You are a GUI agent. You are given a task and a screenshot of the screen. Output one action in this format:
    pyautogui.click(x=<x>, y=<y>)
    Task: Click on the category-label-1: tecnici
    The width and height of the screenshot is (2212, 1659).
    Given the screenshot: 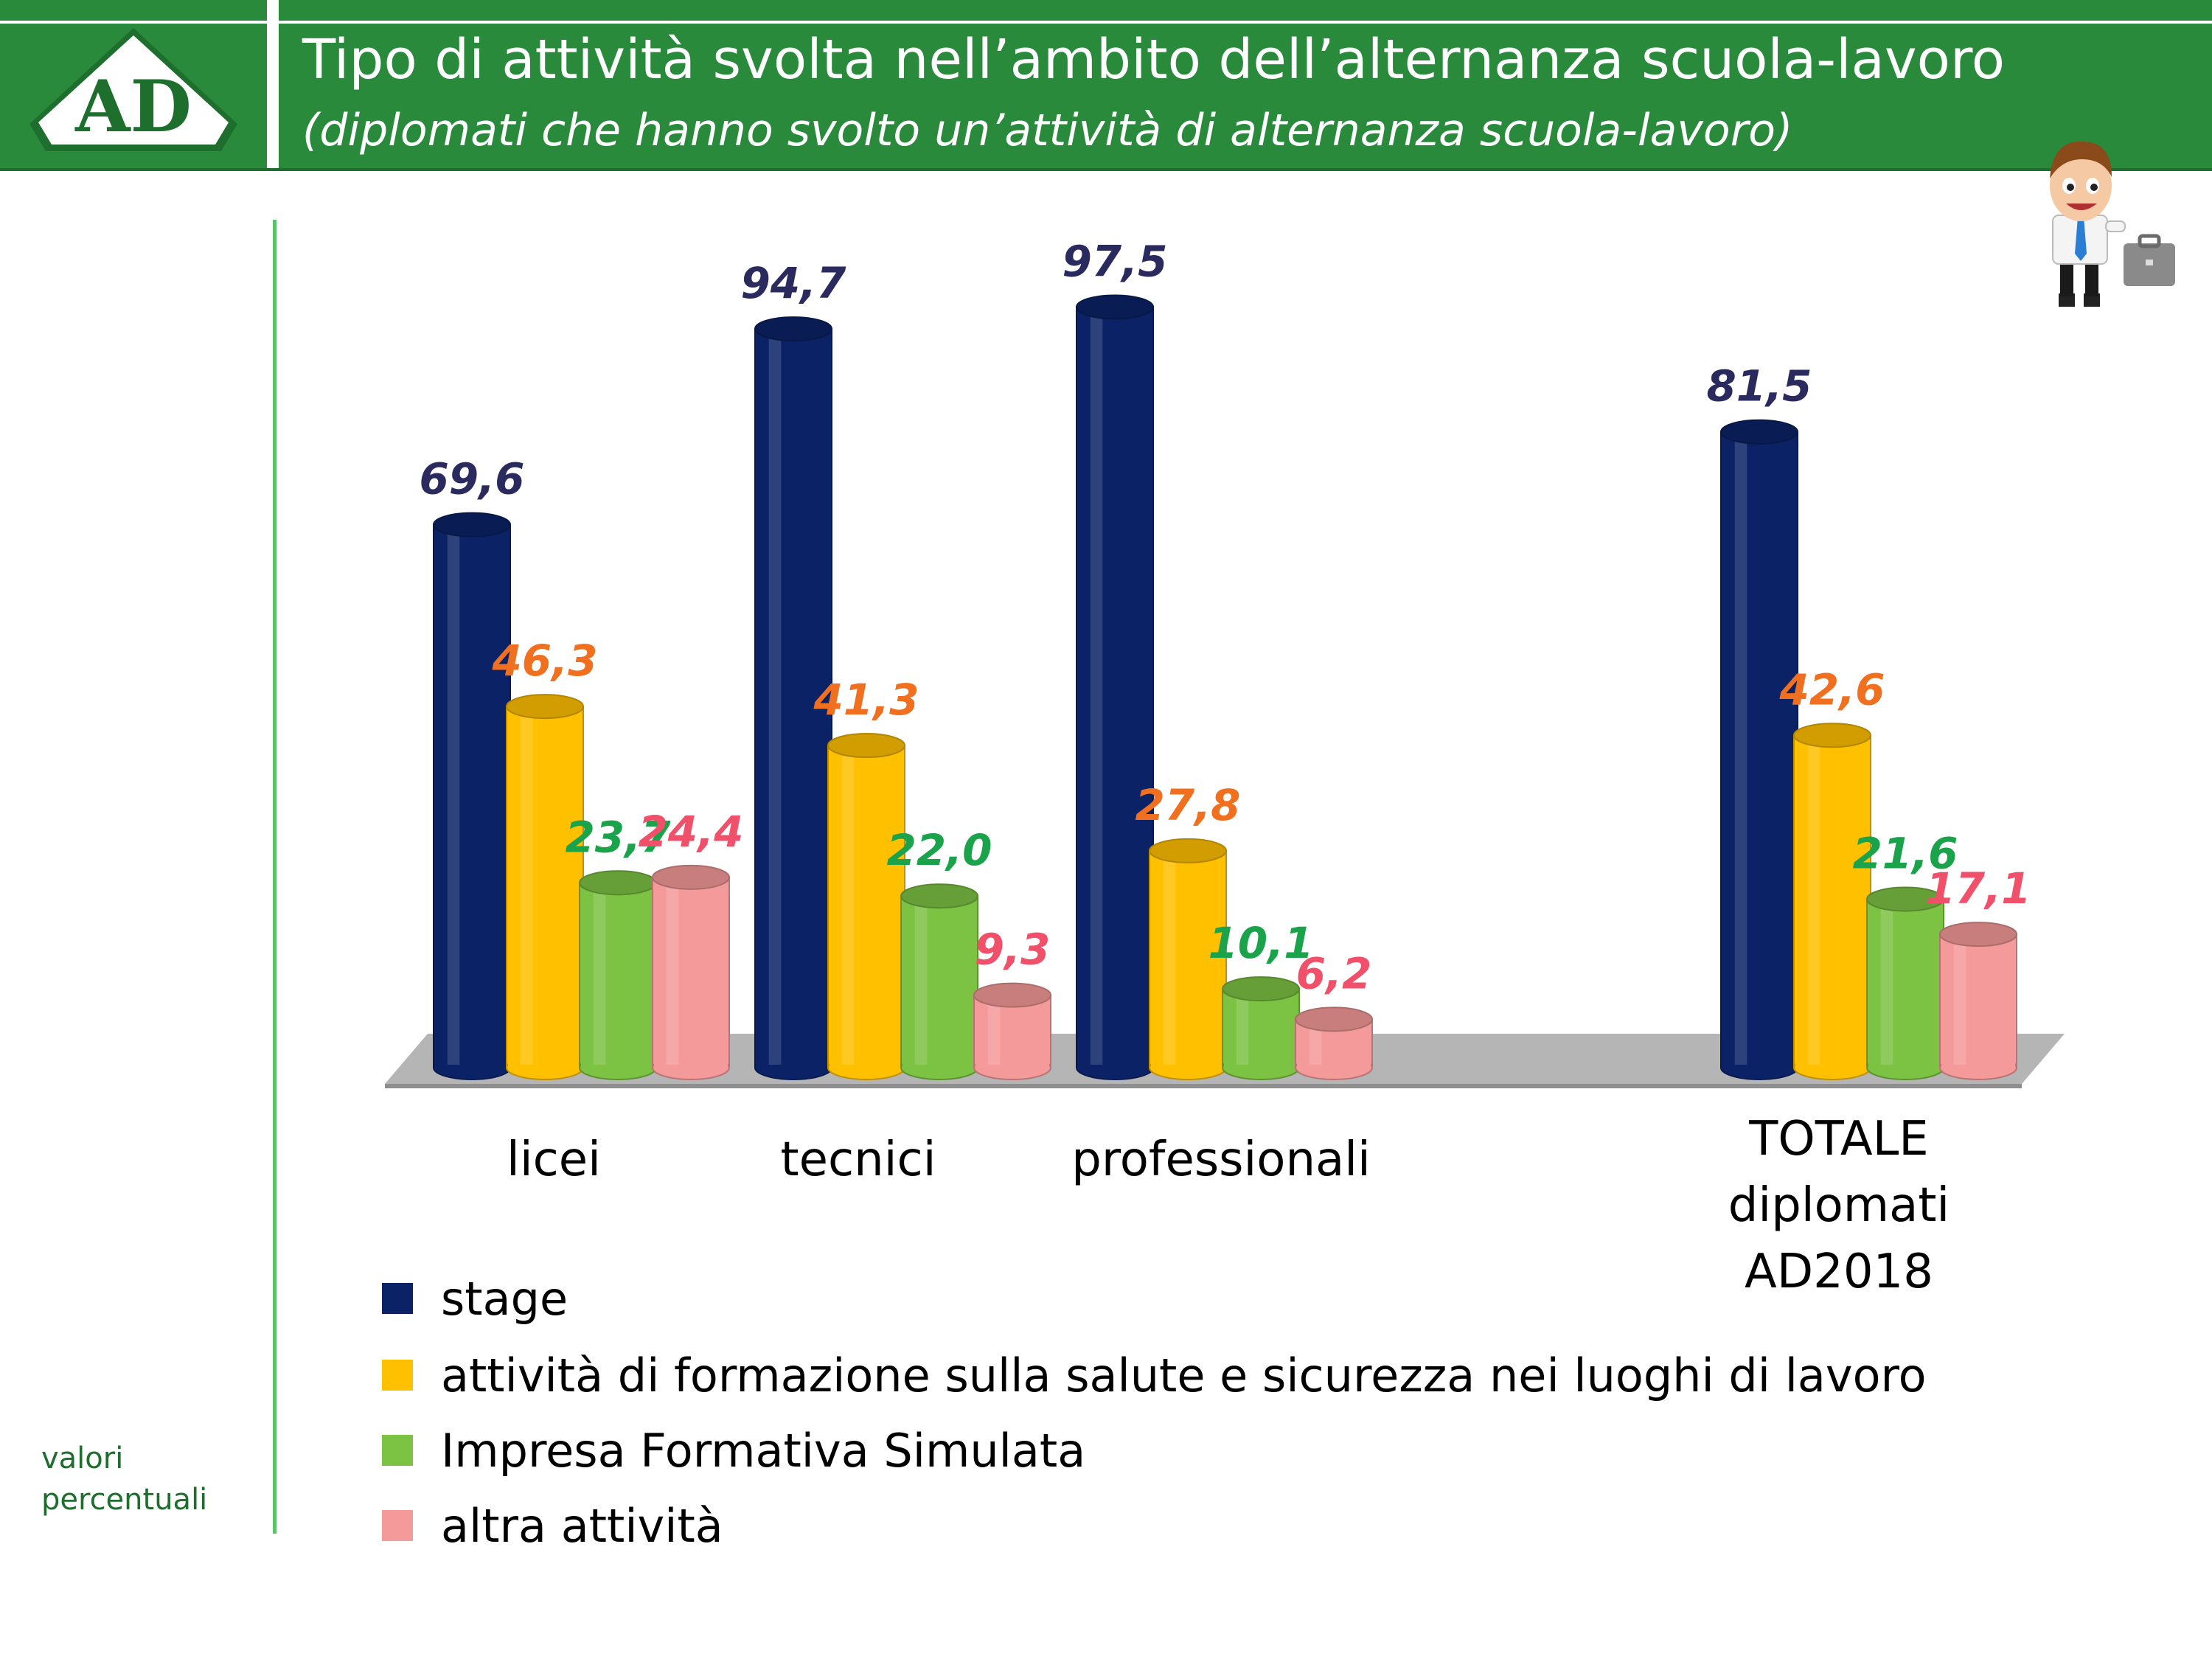 What is the action you would take?
    pyautogui.click(x=858, y=1160)
    